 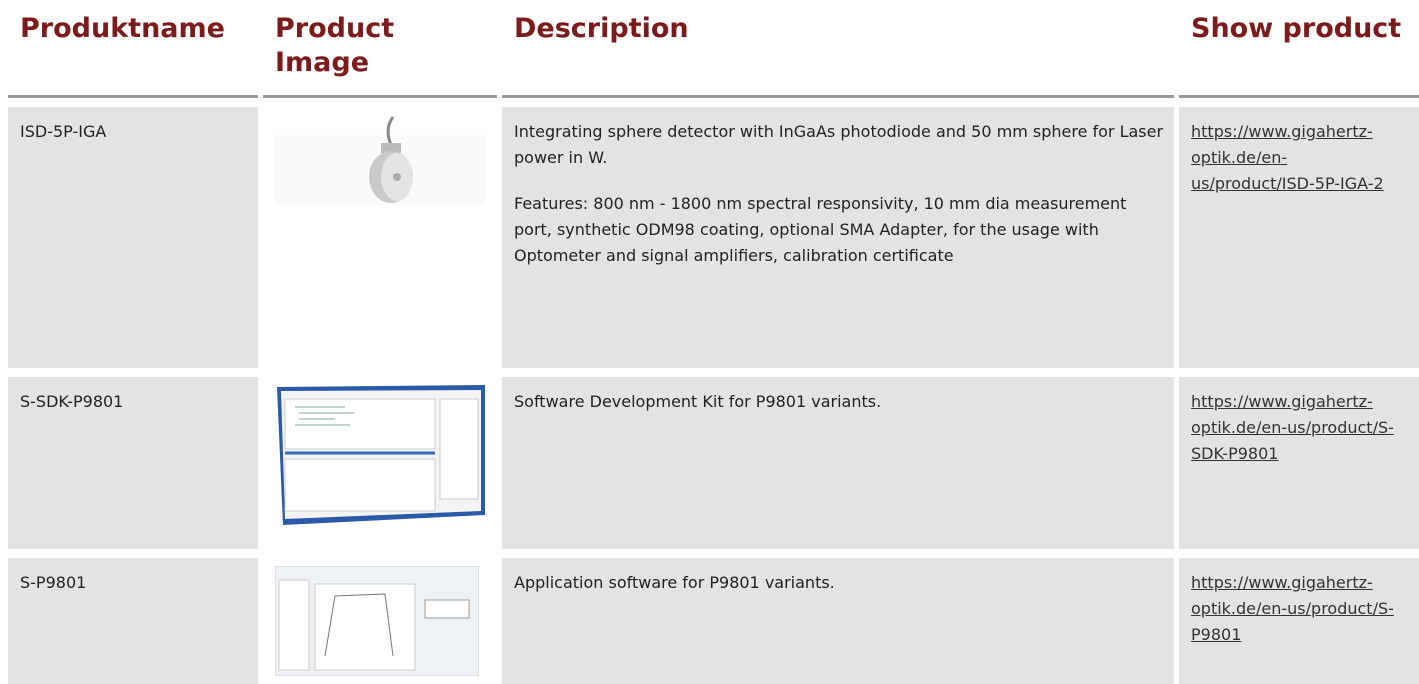 I want to click on description: Application software for P9801 variants., so click(x=838, y=621).